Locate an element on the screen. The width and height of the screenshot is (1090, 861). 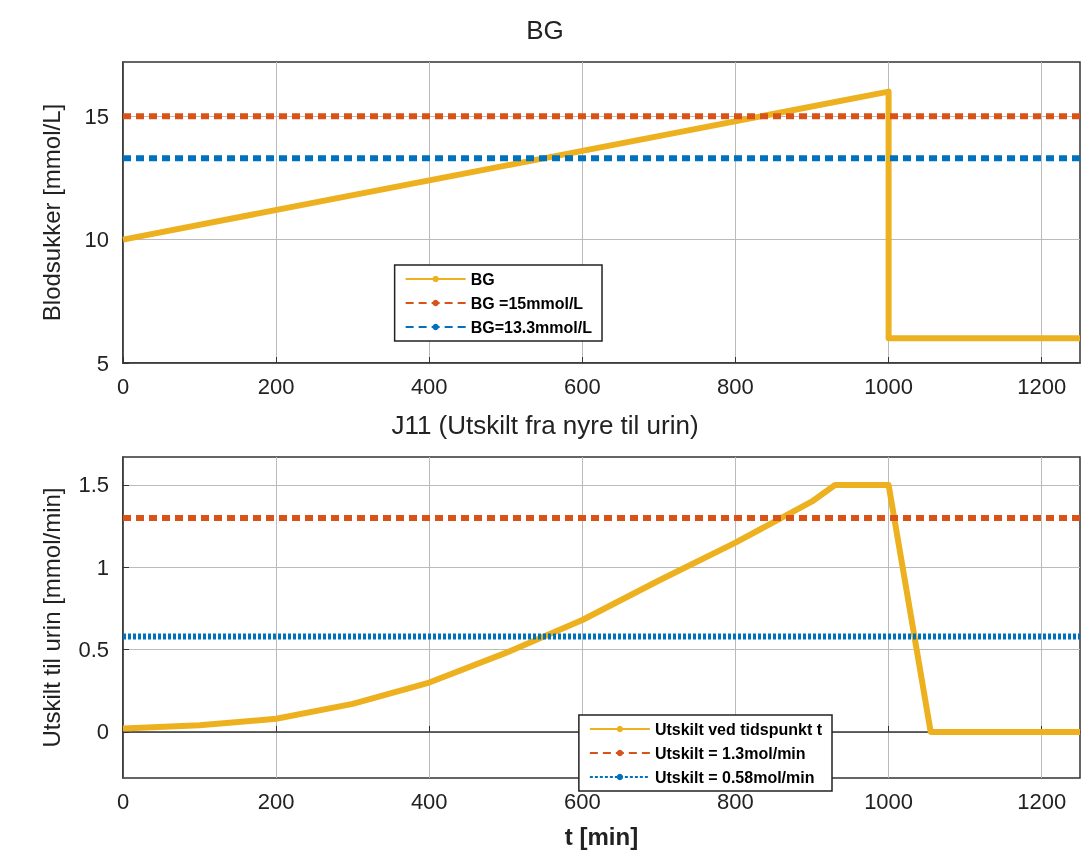
y-tick-label: 10 is located at coordinates (96, 240).